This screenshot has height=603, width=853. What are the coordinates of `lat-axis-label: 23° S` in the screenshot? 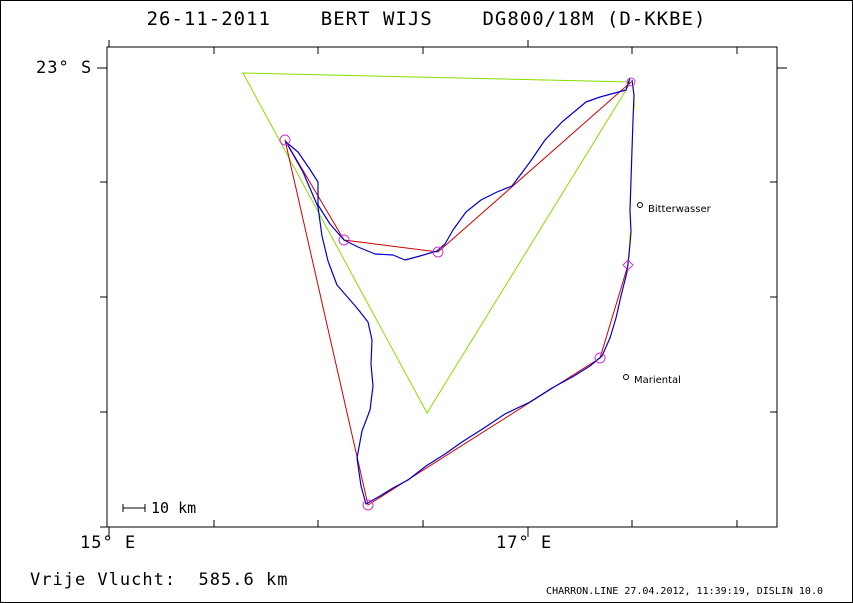 It's located at (64, 68).